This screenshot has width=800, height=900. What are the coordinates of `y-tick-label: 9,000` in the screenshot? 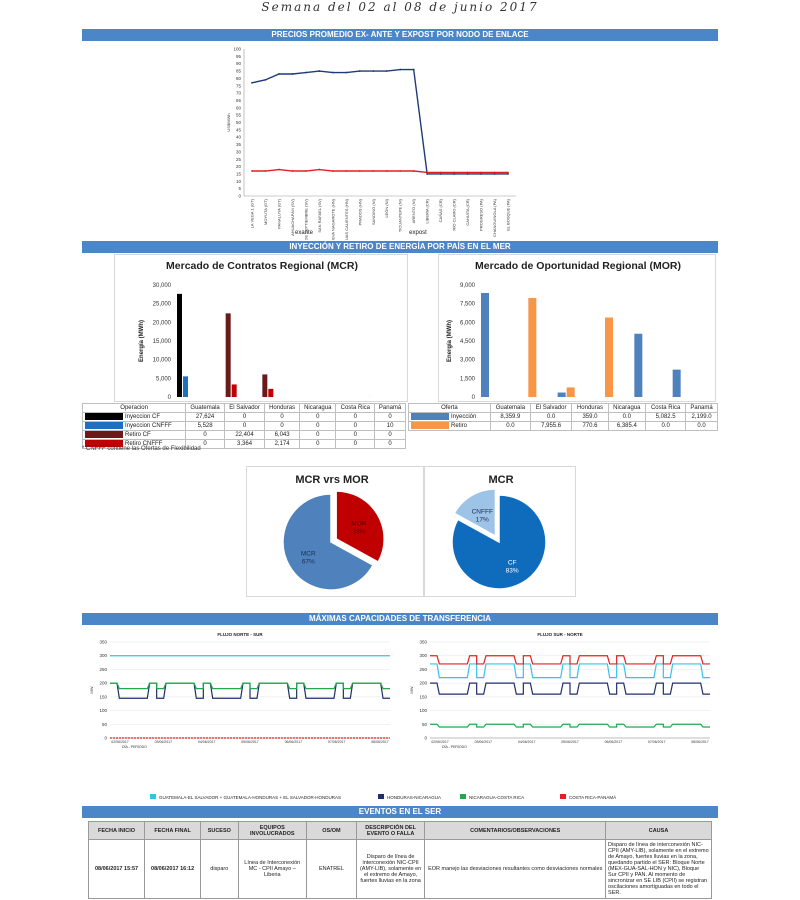 It's located at (468, 286).